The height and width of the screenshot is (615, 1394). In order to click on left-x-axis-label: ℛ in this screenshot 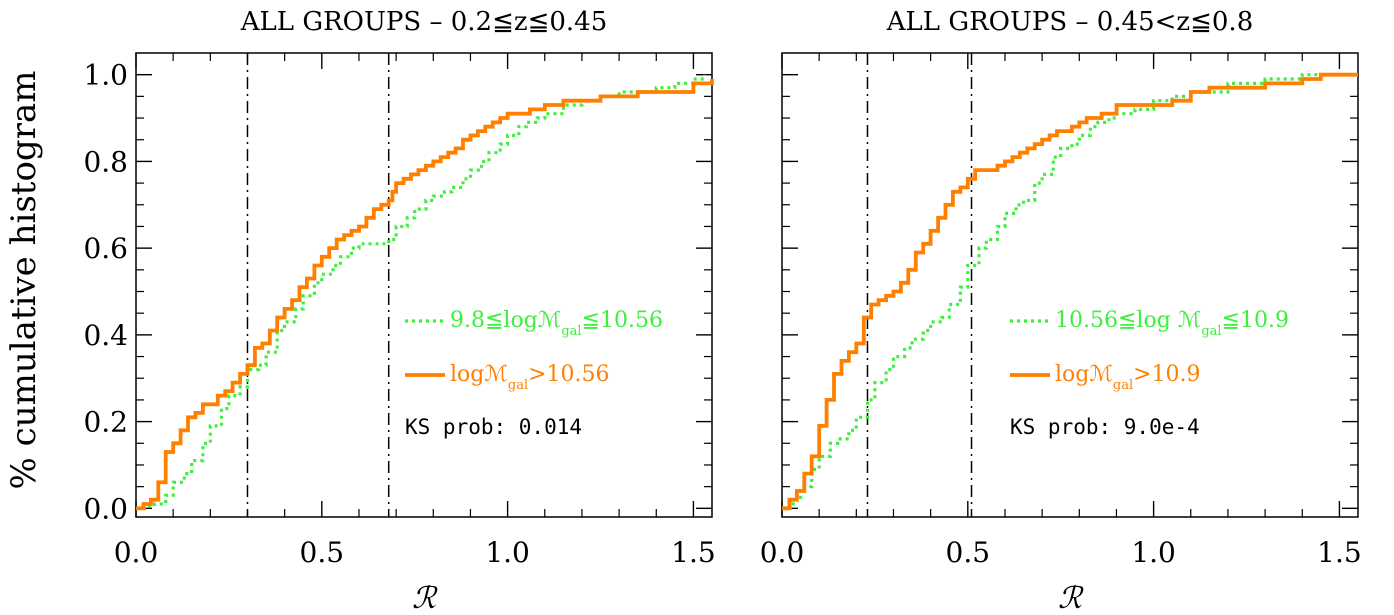, I will do `click(425, 598)`.